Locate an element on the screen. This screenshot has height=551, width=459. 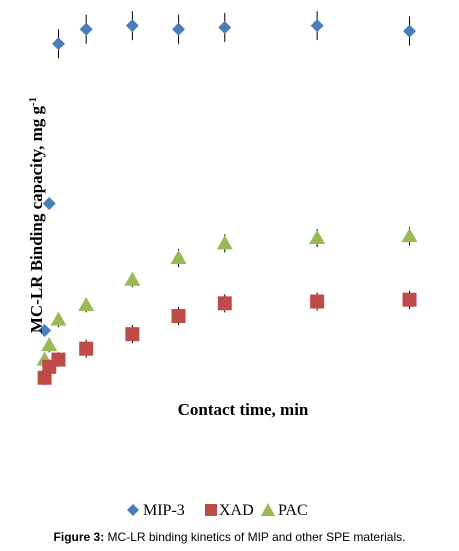
legend: MIP-3 XAD PAC is located at coordinates (217, 510).